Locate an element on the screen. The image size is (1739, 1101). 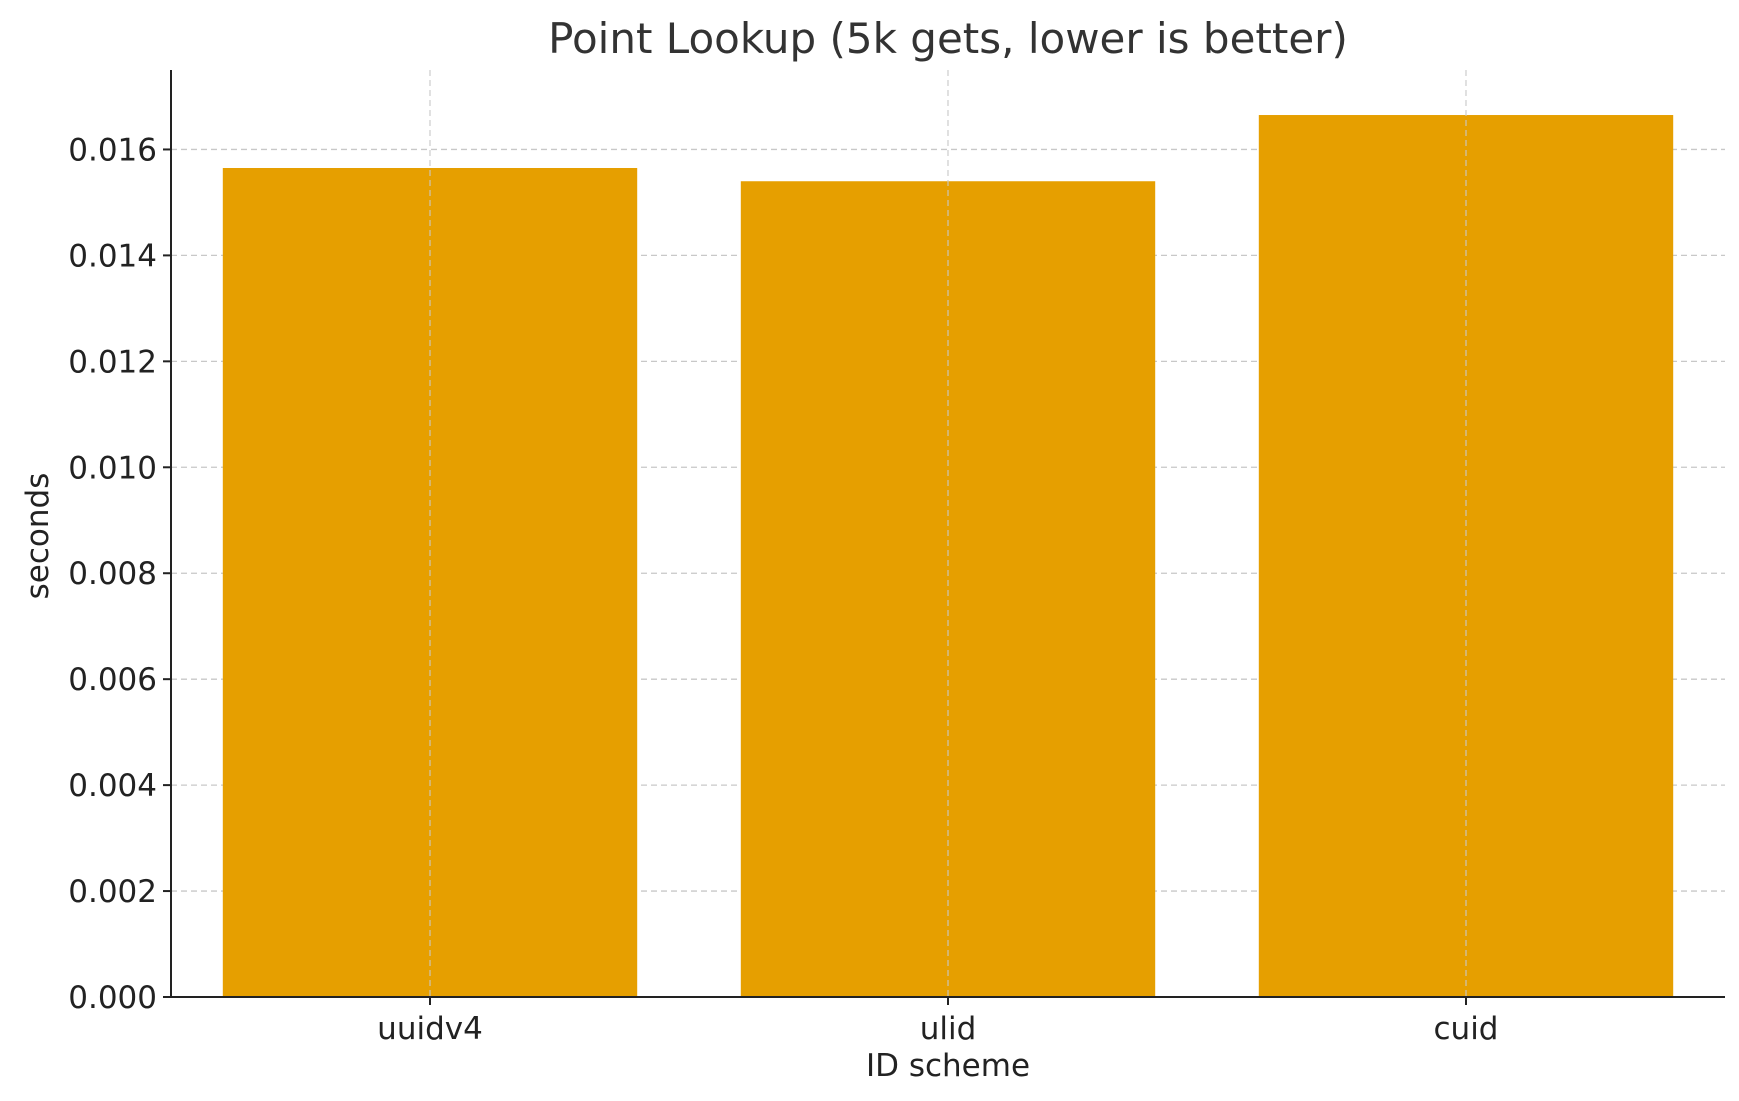
x-ticks: uuidv4 ulid cuid is located at coordinates (937, 1022).